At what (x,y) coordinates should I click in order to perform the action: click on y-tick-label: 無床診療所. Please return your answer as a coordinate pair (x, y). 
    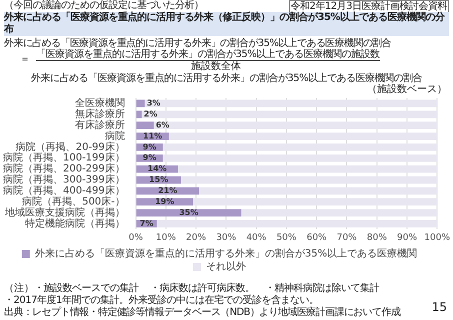
    Looking at the image, I should click on (99, 114).